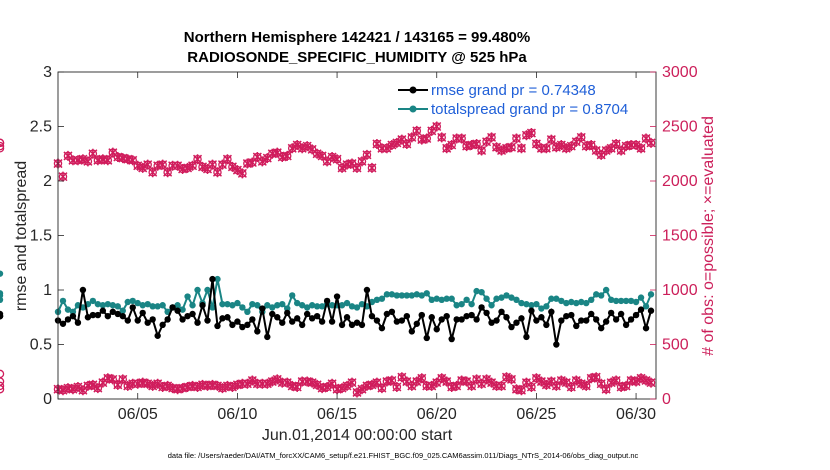  I want to click on y-left-tick-label: 0, so click(47, 399).